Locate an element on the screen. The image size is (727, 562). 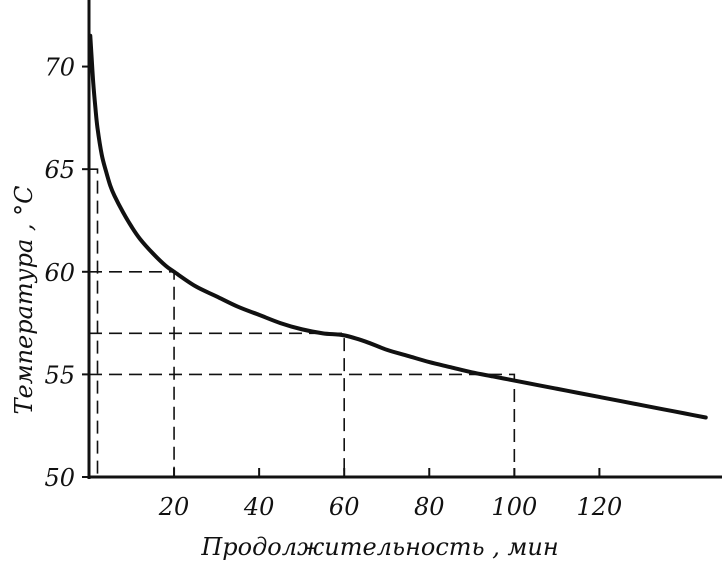
y-tick-label-65: 65 is located at coordinates (59, 170).